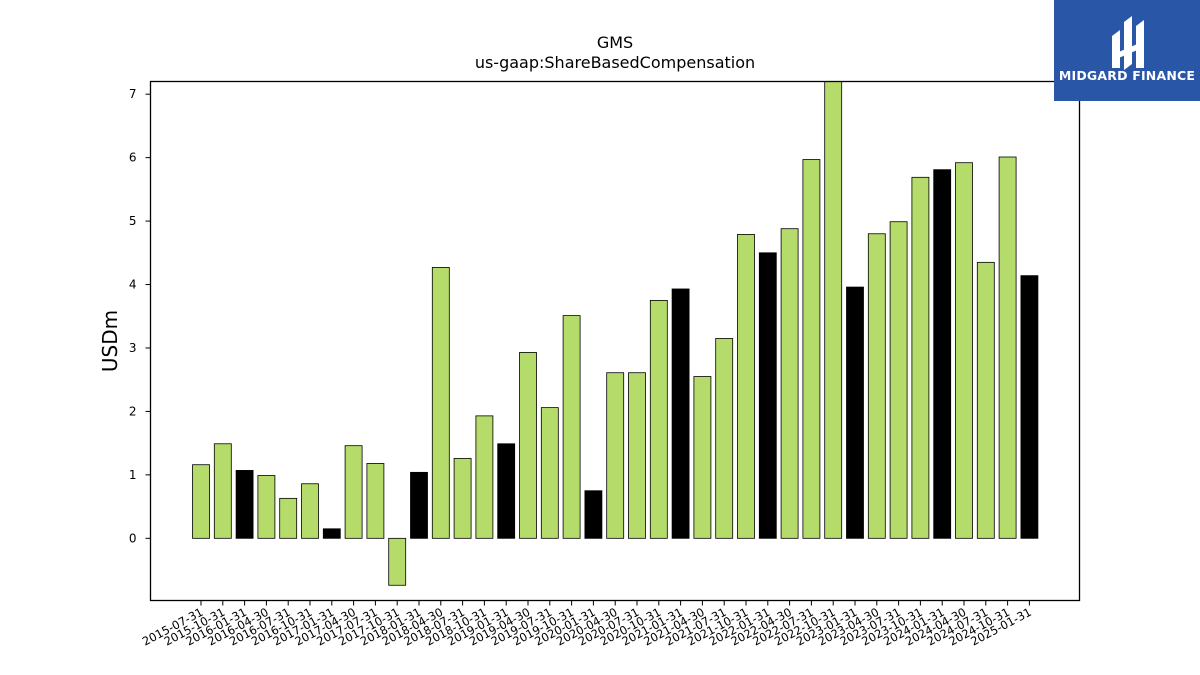 This screenshot has width=1200, height=675. I want to click on midgard-logo-icon, so click(1128, 43).